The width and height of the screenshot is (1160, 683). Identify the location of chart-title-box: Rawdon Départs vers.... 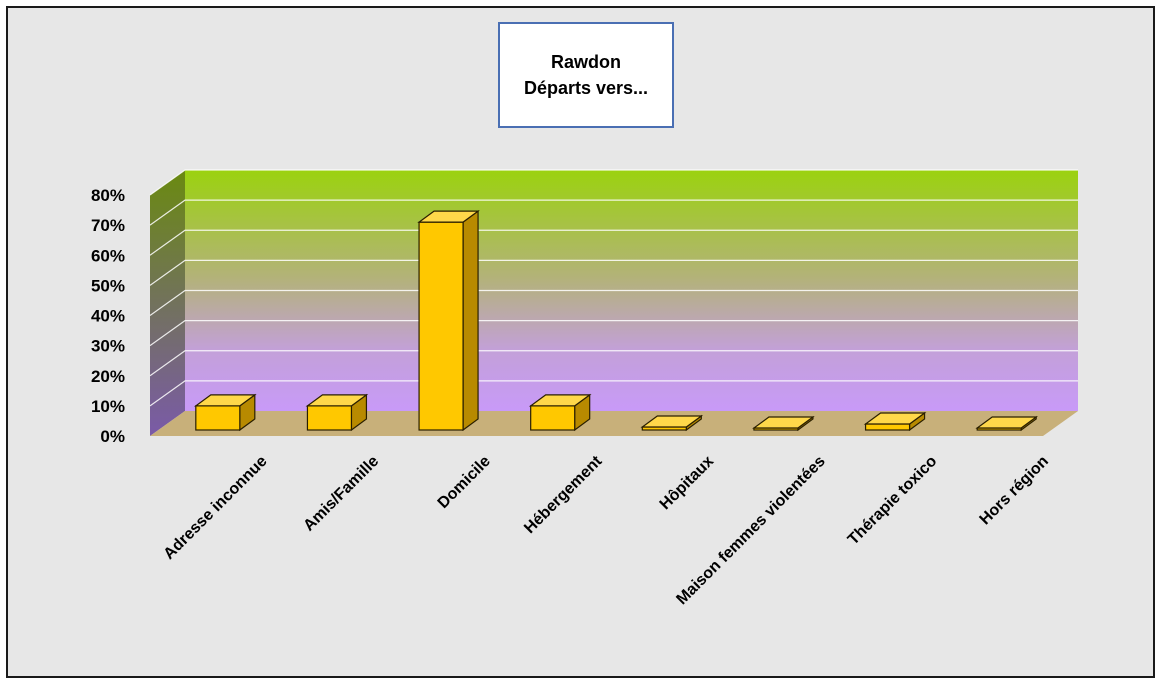
(586, 75).